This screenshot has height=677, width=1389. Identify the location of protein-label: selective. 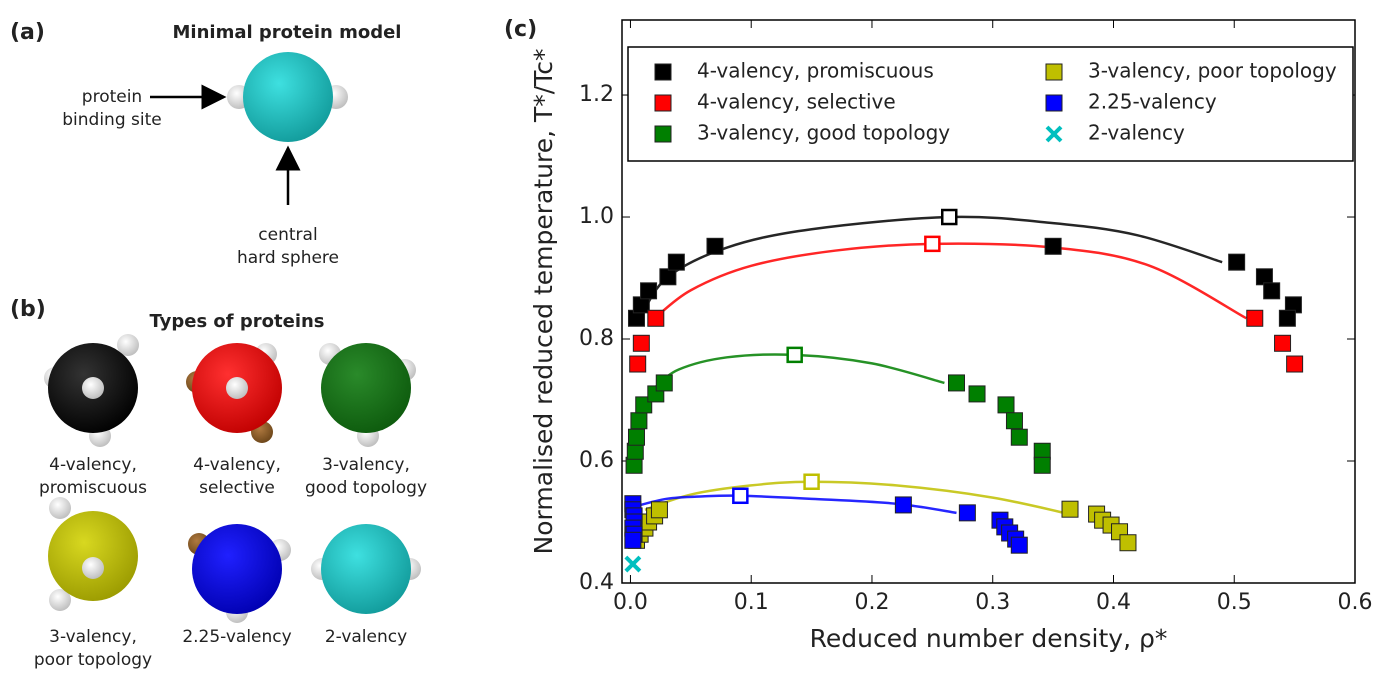
(237, 488).